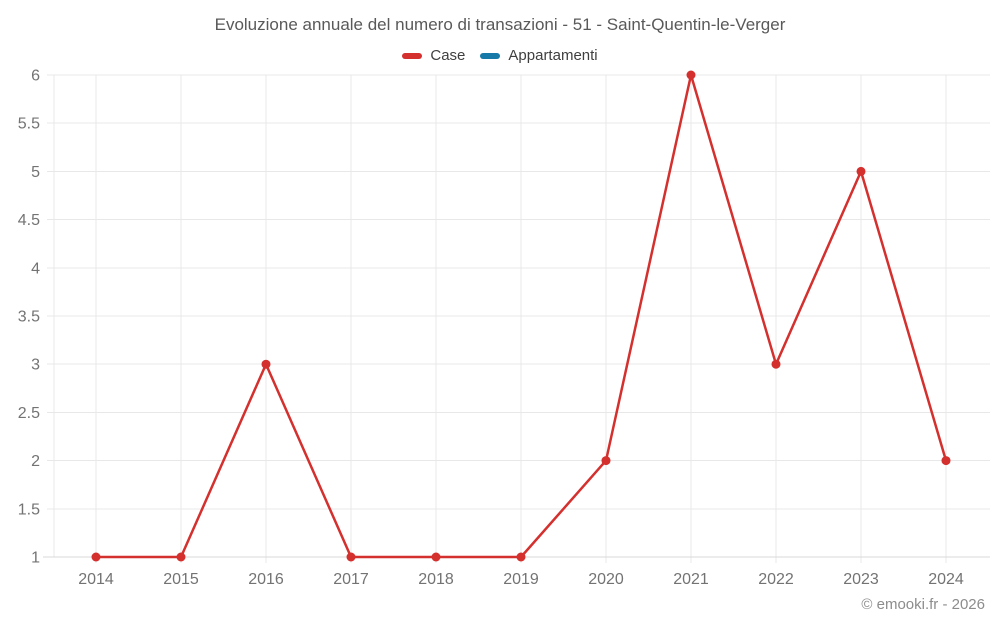  I want to click on legend-label-appartamenti: Appartamenti, so click(553, 55).